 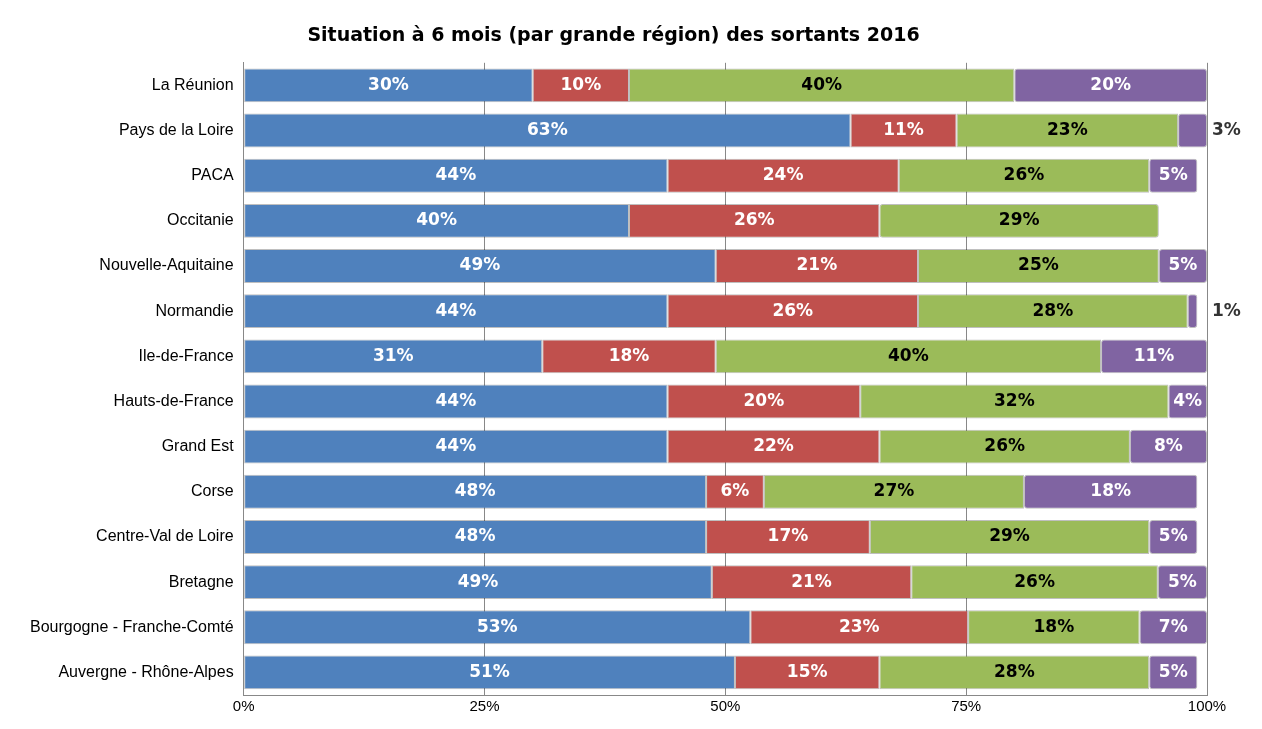 What do you see at coordinates (497, 625) in the screenshot?
I see `data-label: 53%` at bounding box center [497, 625].